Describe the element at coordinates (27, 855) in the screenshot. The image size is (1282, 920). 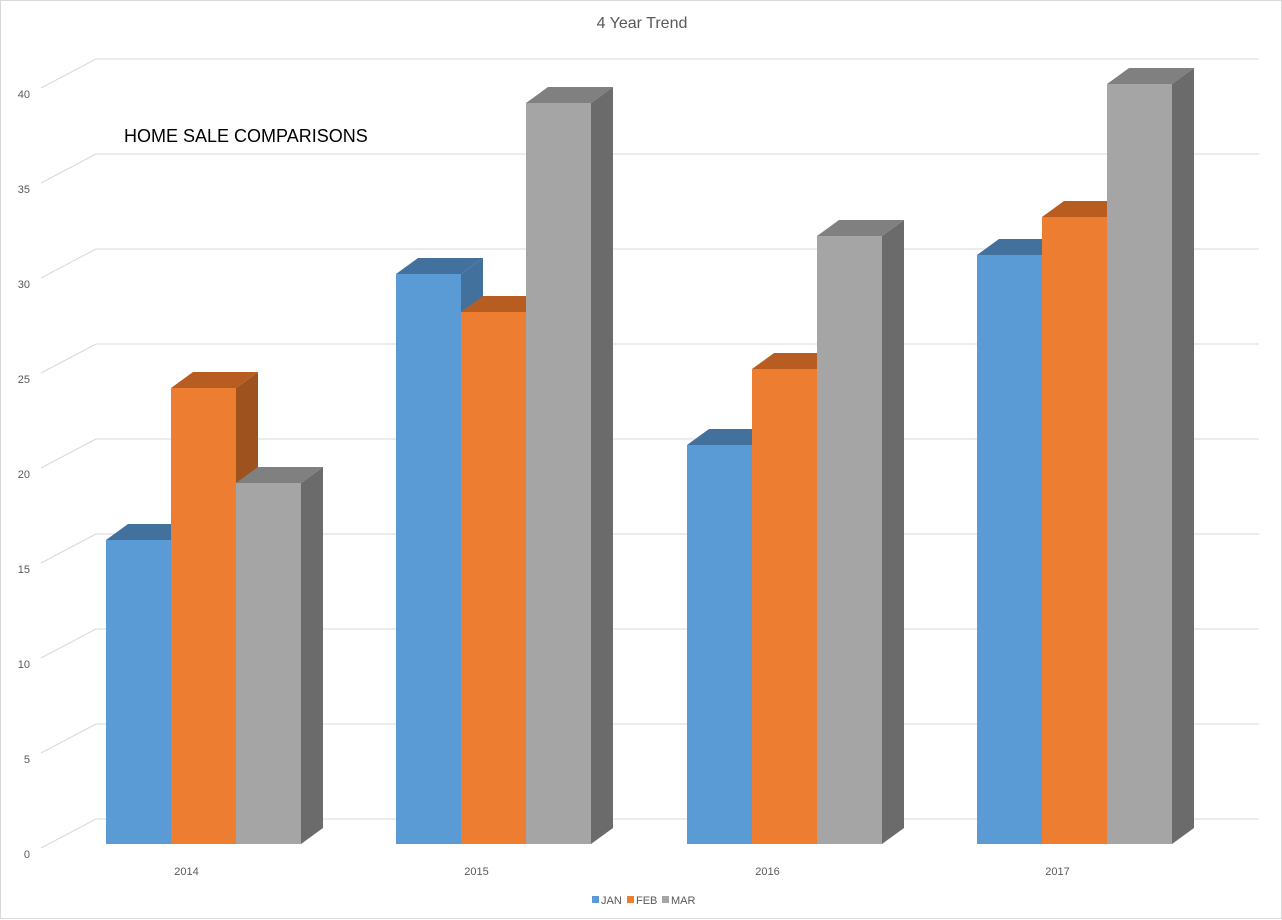
I see `y-tick-label: 0` at that location.